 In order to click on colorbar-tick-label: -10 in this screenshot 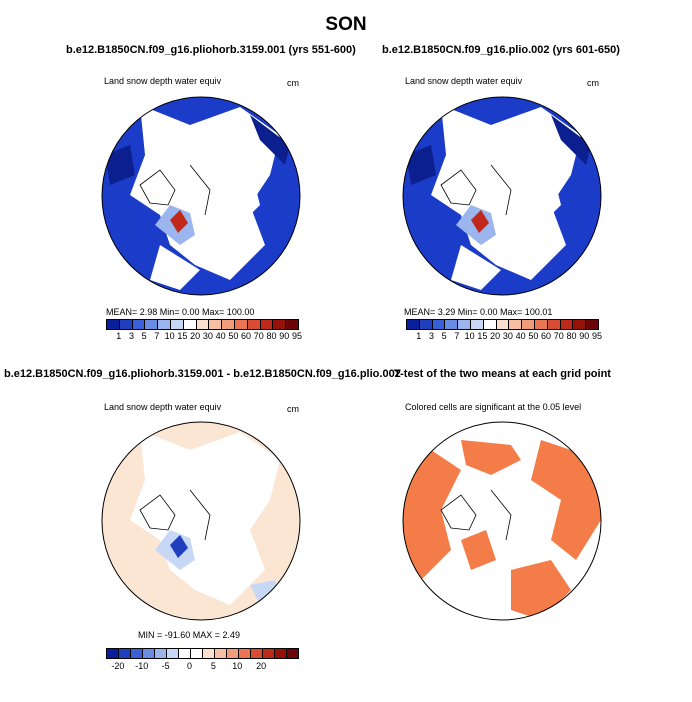, I will do `click(142, 666)`.